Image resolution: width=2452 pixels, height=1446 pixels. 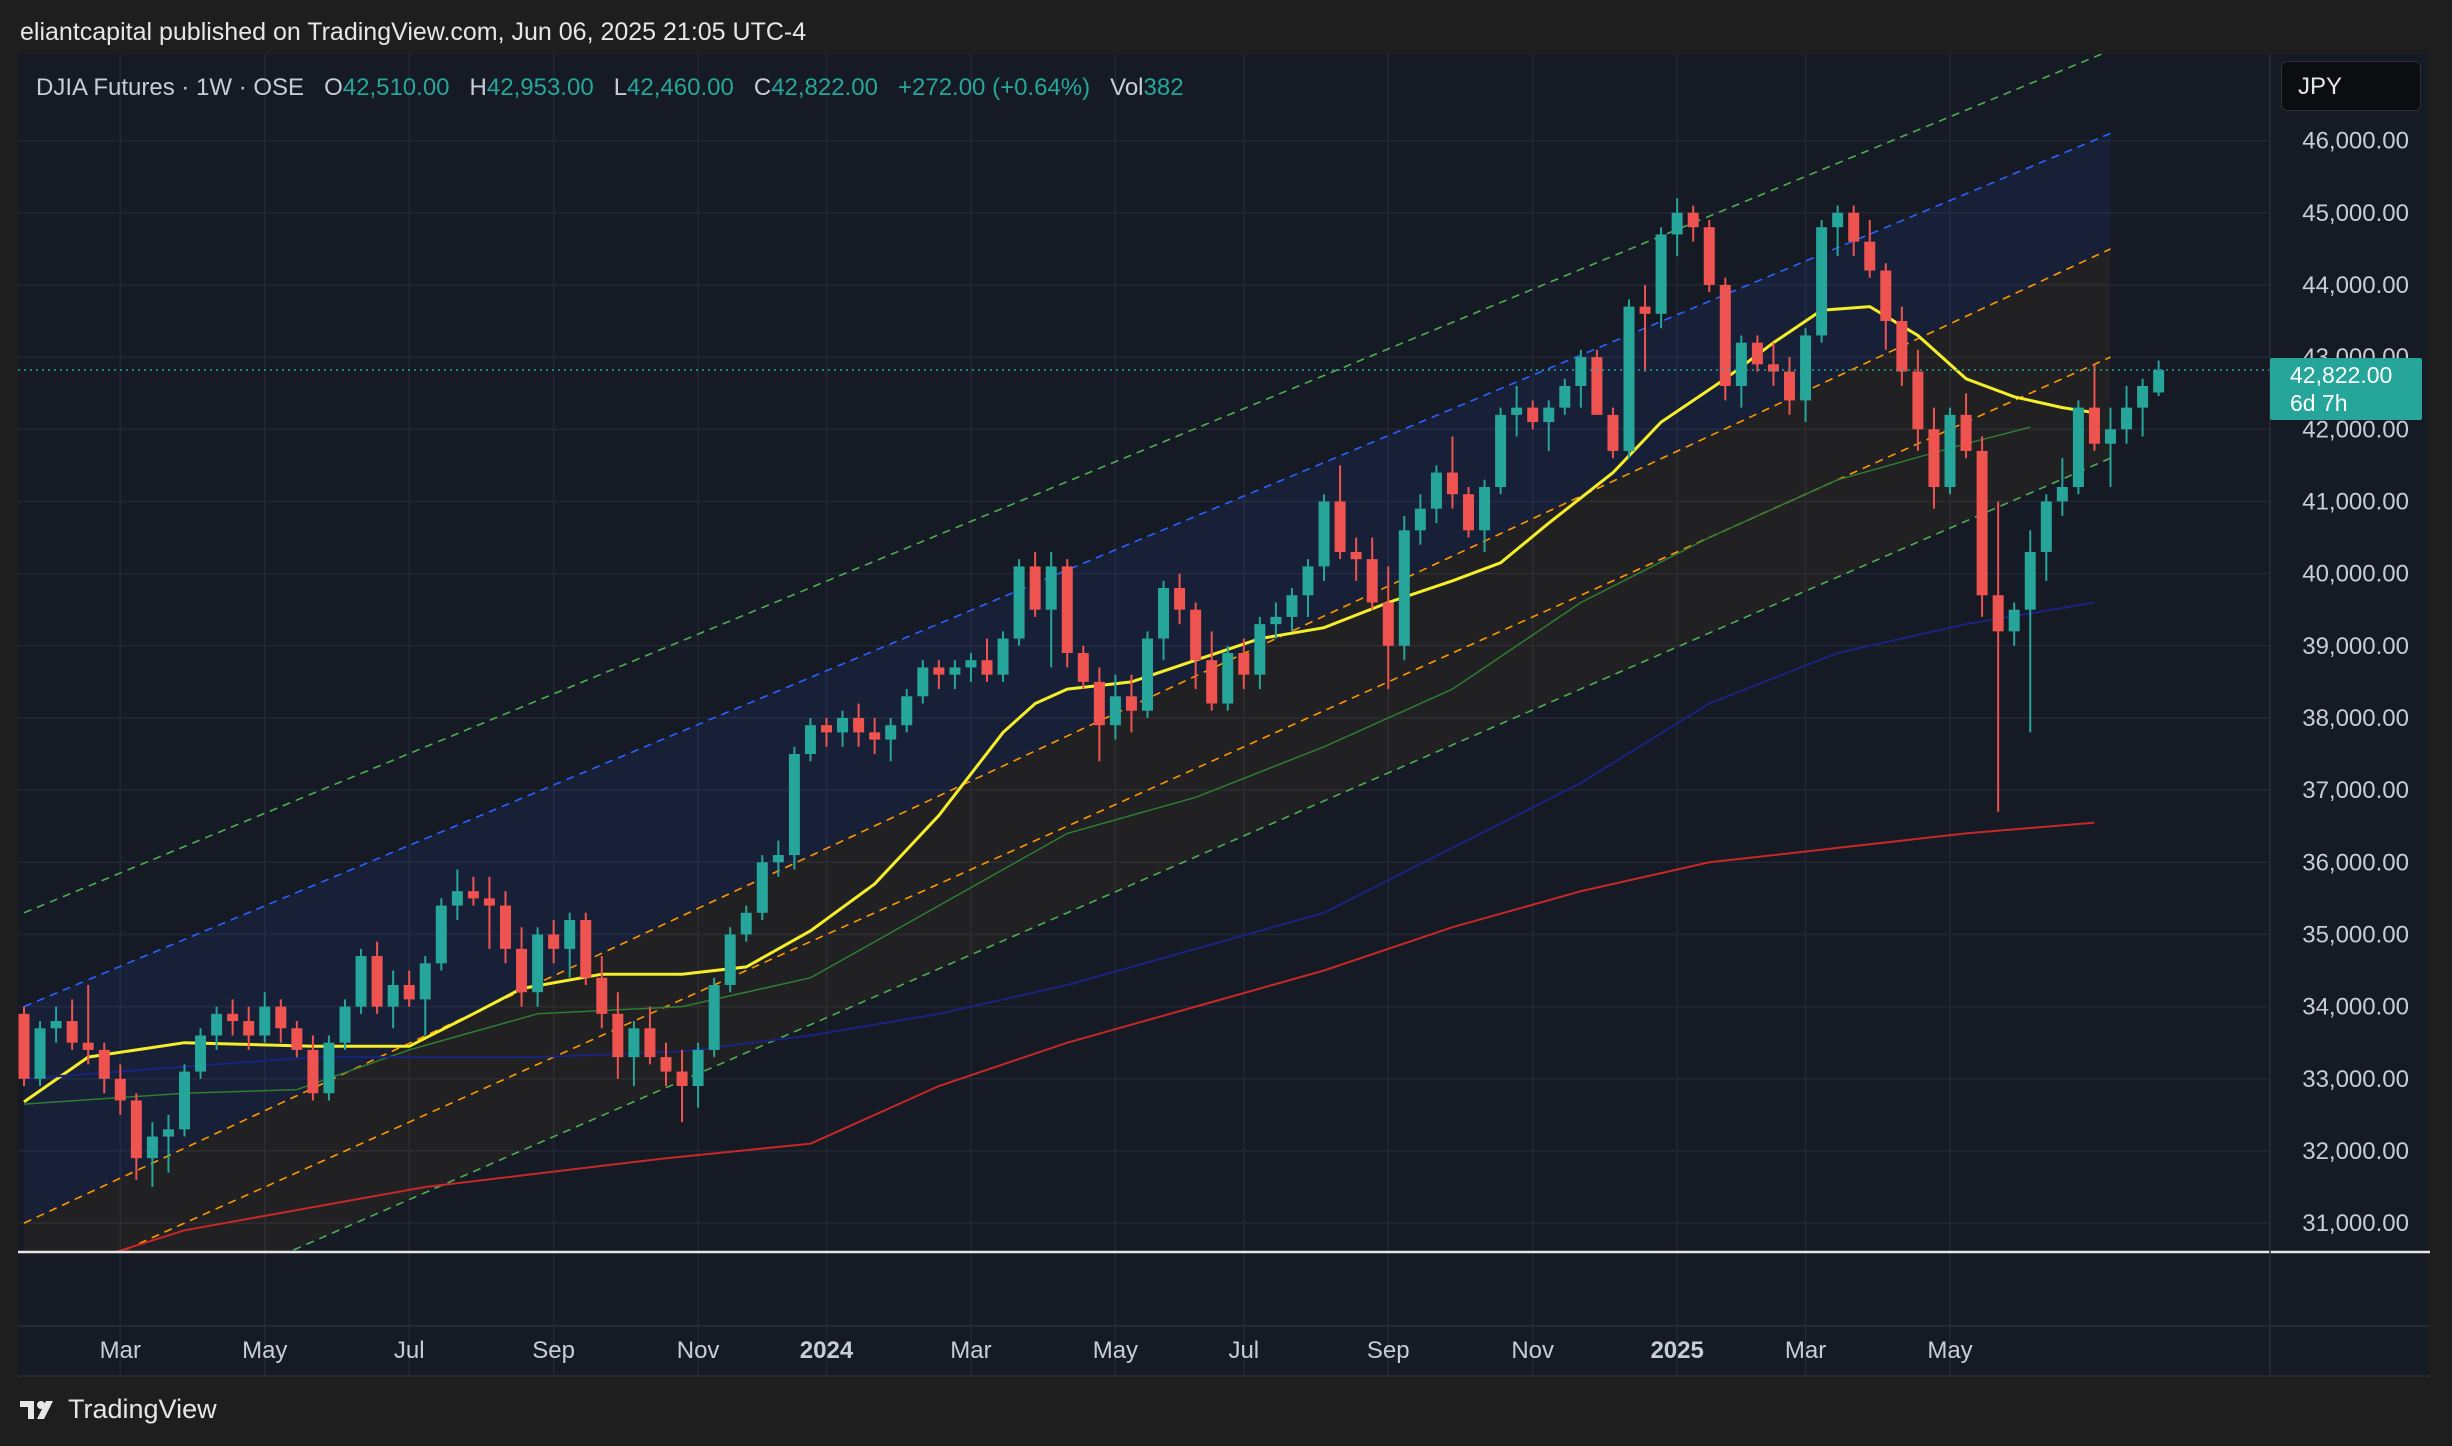 What do you see at coordinates (170, 87) in the screenshot?
I see `symbol-title: DJIA Futures · 1W · OSE` at bounding box center [170, 87].